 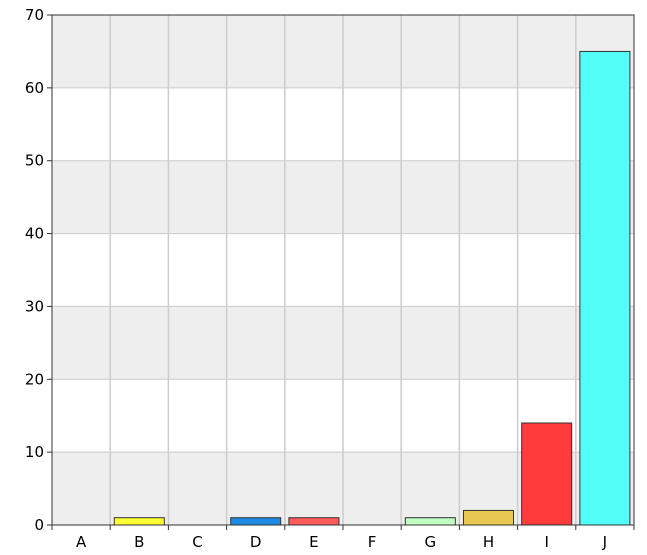 I want to click on x-tick-label: B, so click(x=139, y=542).